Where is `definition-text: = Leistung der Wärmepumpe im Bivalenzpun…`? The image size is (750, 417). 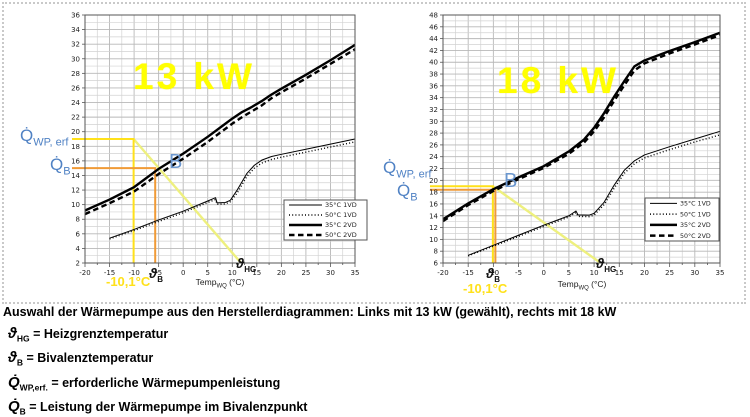 definition-text: = Leistung der Wärmepumpe im Bivalenzpun… is located at coordinates (166, 406).